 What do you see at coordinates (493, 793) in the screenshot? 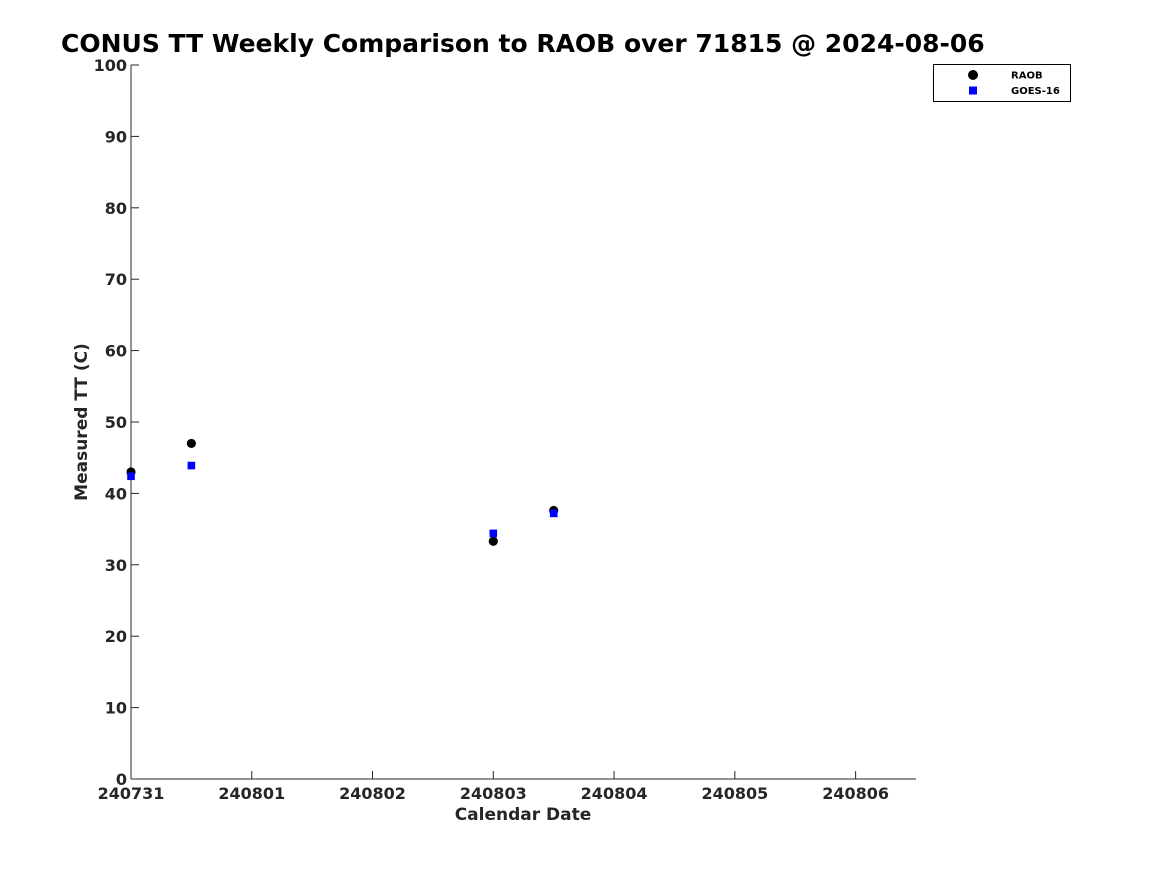
I see `x-tick-label: 240803` at bounding box center [493, 793].